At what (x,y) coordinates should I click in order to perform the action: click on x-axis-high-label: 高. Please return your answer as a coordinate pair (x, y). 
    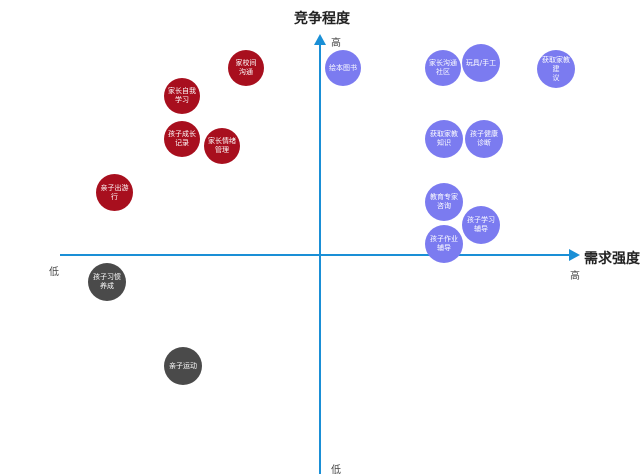
    Looking at the image, I should click on (575, 276).